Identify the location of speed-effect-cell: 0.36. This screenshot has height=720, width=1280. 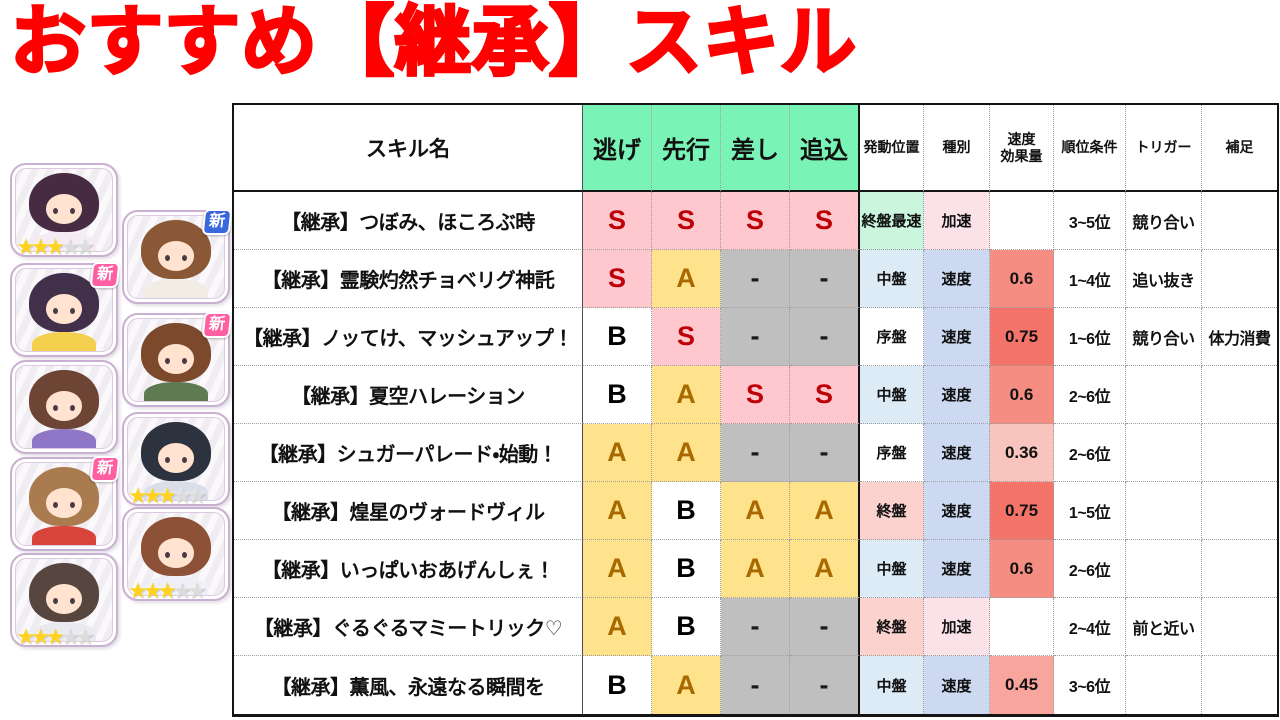
(1022, 453).